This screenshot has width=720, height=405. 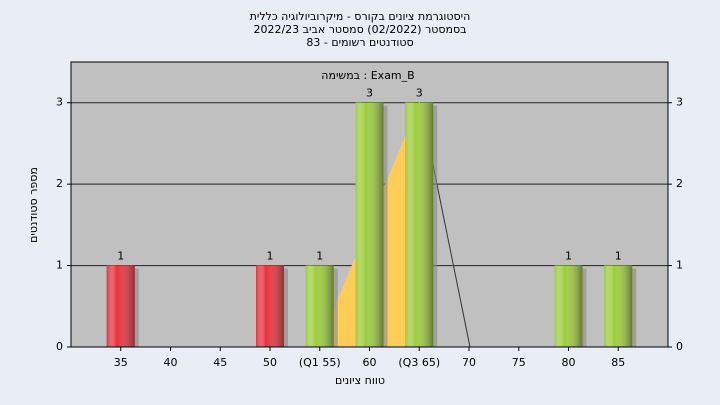 I want to click on x-tick-label: 75, so click(x=519, y=362).